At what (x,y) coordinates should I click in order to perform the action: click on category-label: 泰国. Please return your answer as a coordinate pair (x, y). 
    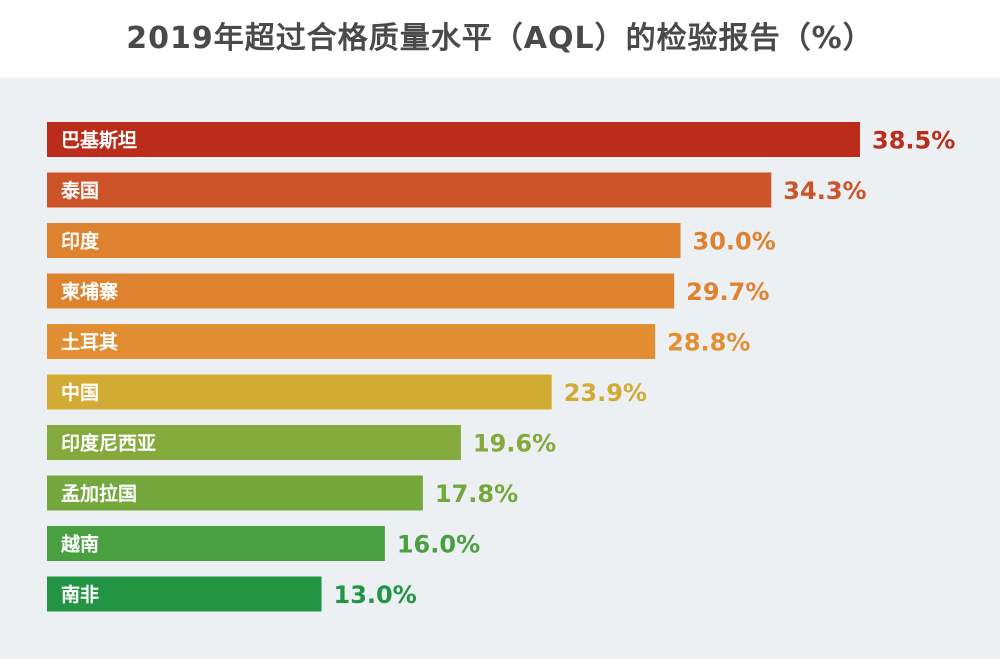
    Looking at the image, I should click on (79, 190).